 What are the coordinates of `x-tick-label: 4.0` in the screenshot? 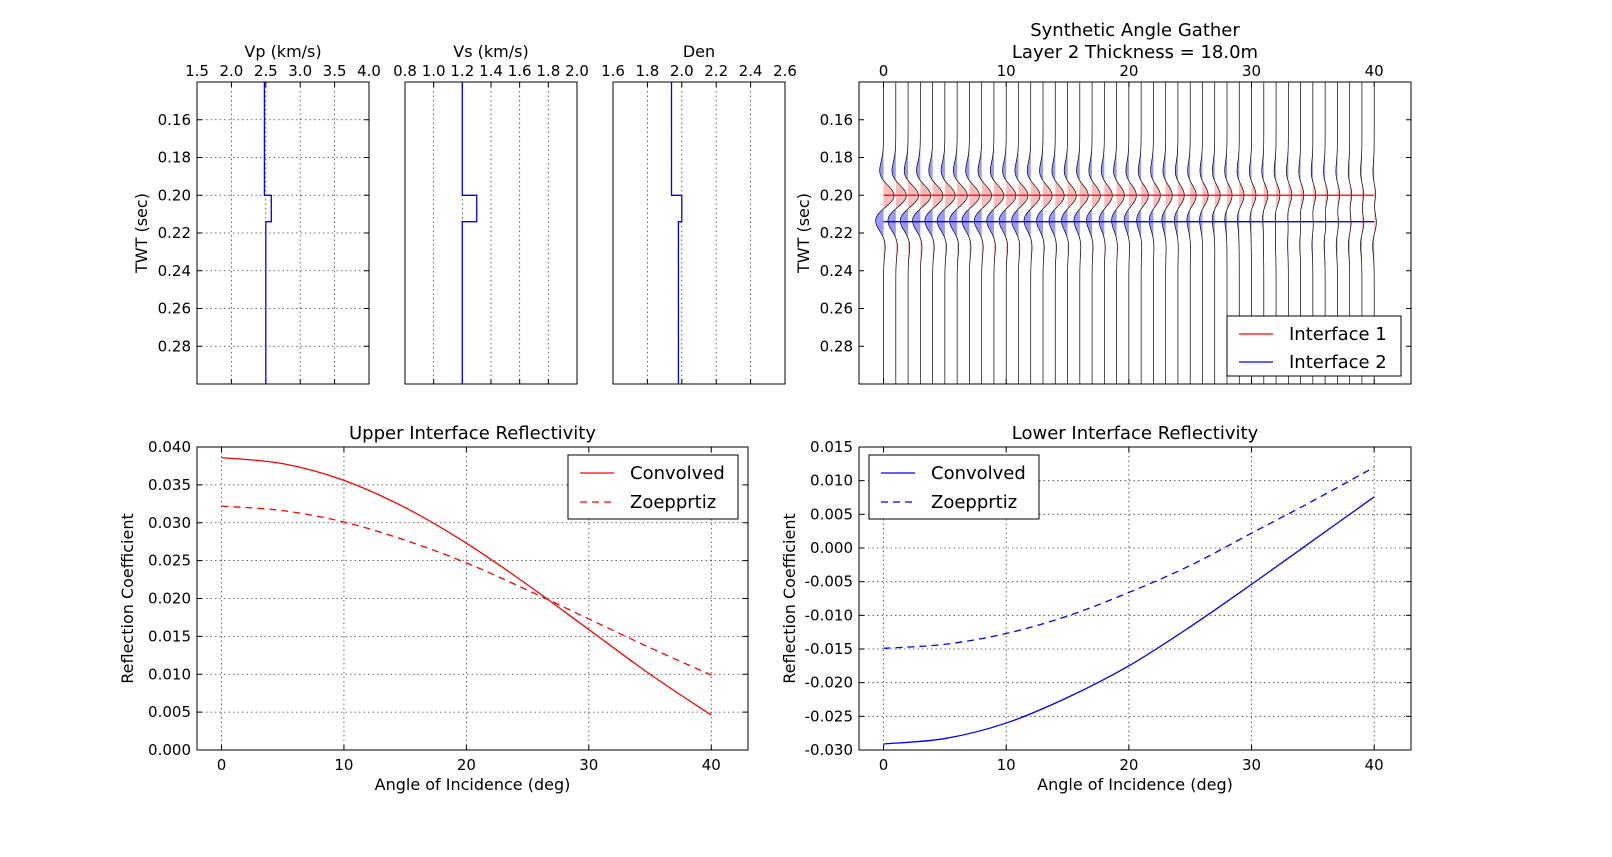 It's located at (369, 71).